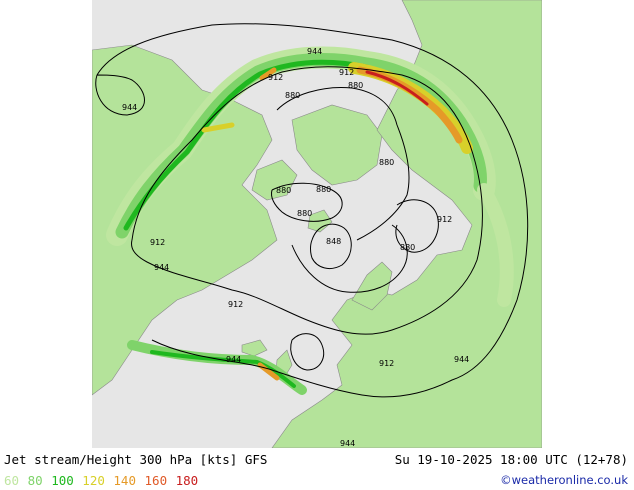 The image size is (634, 490). Describe the element at coordinates (274, 180) in the screenshot. I see `land-arctic-islands` at that location.